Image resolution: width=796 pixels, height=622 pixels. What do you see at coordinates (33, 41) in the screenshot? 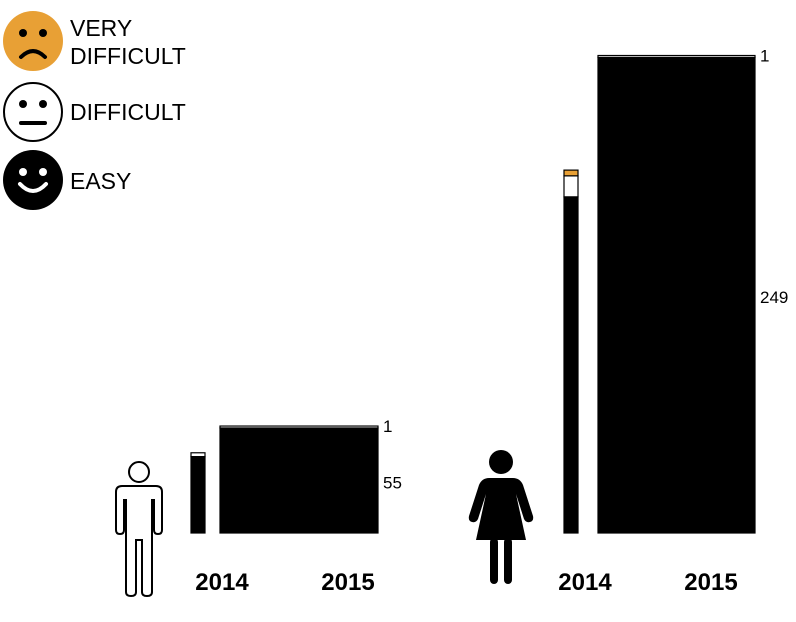
I see `frown-face-icon` at bounding box center [33, 41].